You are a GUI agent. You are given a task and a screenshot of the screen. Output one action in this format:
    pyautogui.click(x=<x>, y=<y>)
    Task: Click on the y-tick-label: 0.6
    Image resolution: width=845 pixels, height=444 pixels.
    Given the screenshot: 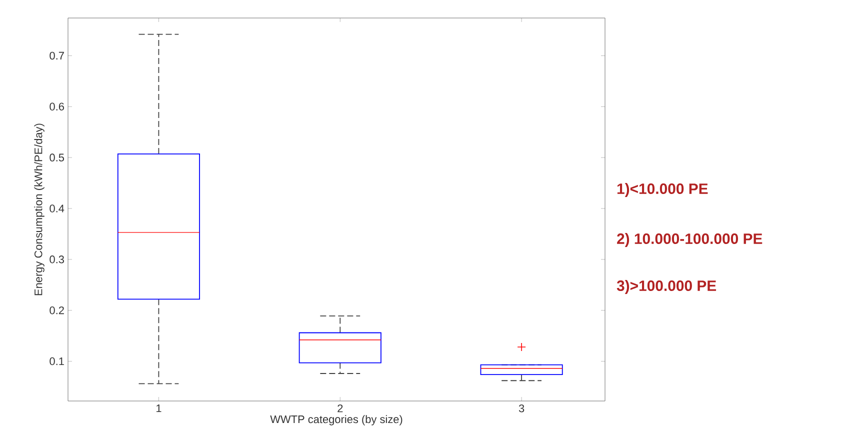 What is the action you would take?
    pyautogui.click(x=57, y=106)
    